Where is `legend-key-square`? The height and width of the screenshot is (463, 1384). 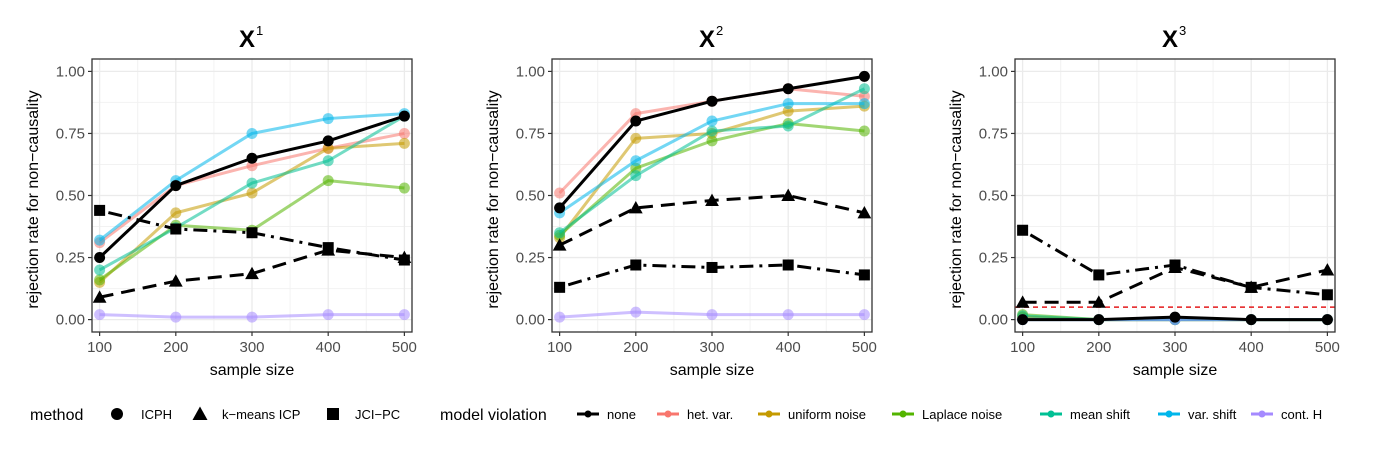
legend-key-square is located at coordinates (333, 414).